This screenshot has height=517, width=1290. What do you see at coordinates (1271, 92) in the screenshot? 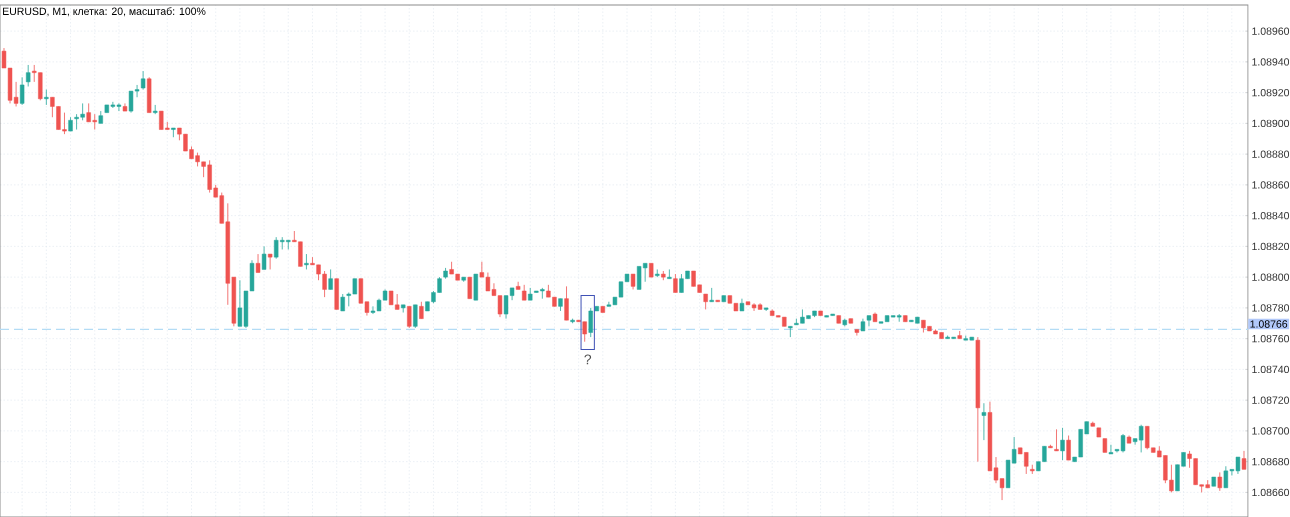
I see `y-tick-label: 1.08920` at bounding box center [1271, 92].